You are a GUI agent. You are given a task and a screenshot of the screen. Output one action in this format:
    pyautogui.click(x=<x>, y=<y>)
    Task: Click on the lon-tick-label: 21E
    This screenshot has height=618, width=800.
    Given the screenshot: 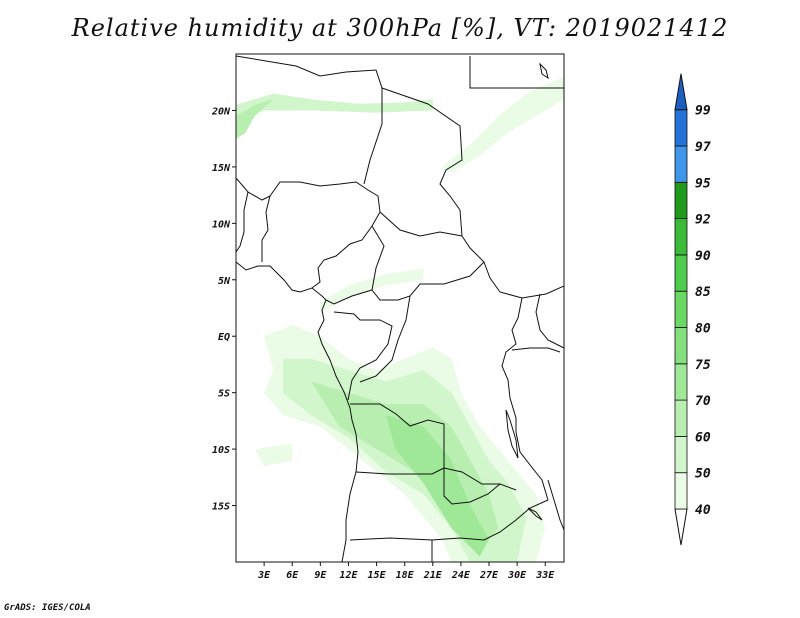 What is the action you would take?
    pyautogui.click(x=433, y=575)
    